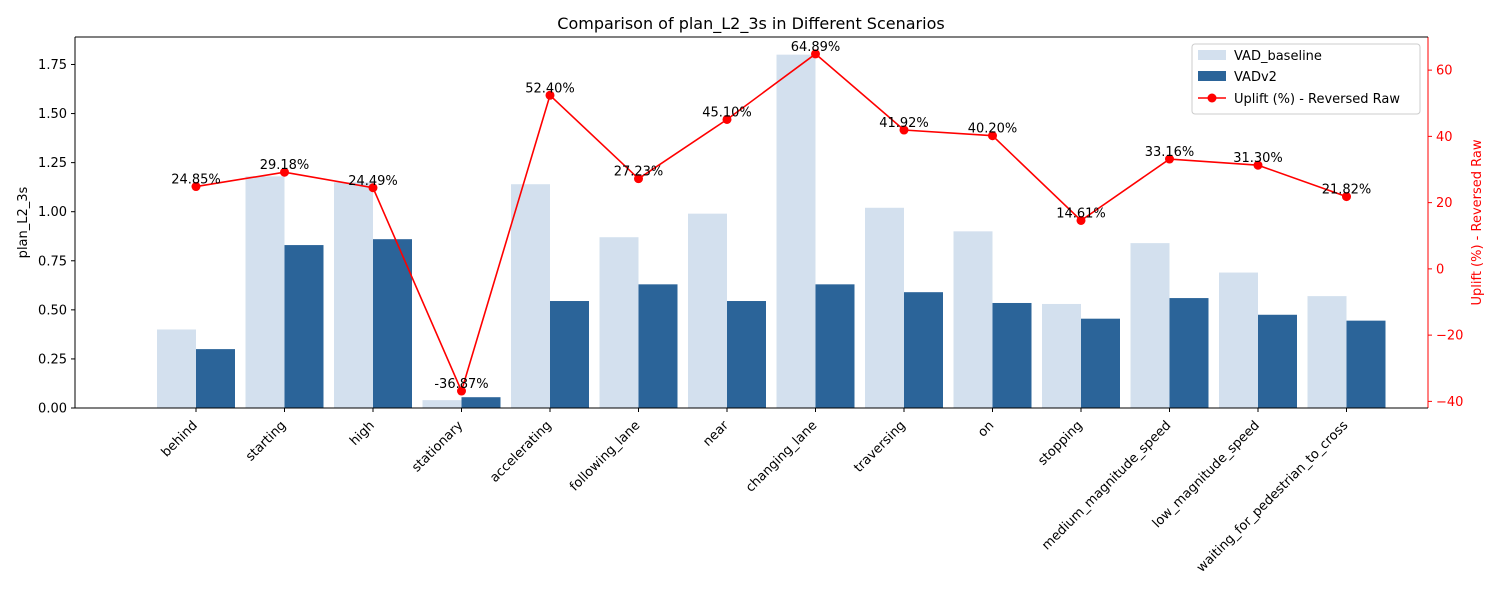  Describe the element at coordinates (52, 65) in the screenshot. I see `y-tick-label: 1.75` at that location.